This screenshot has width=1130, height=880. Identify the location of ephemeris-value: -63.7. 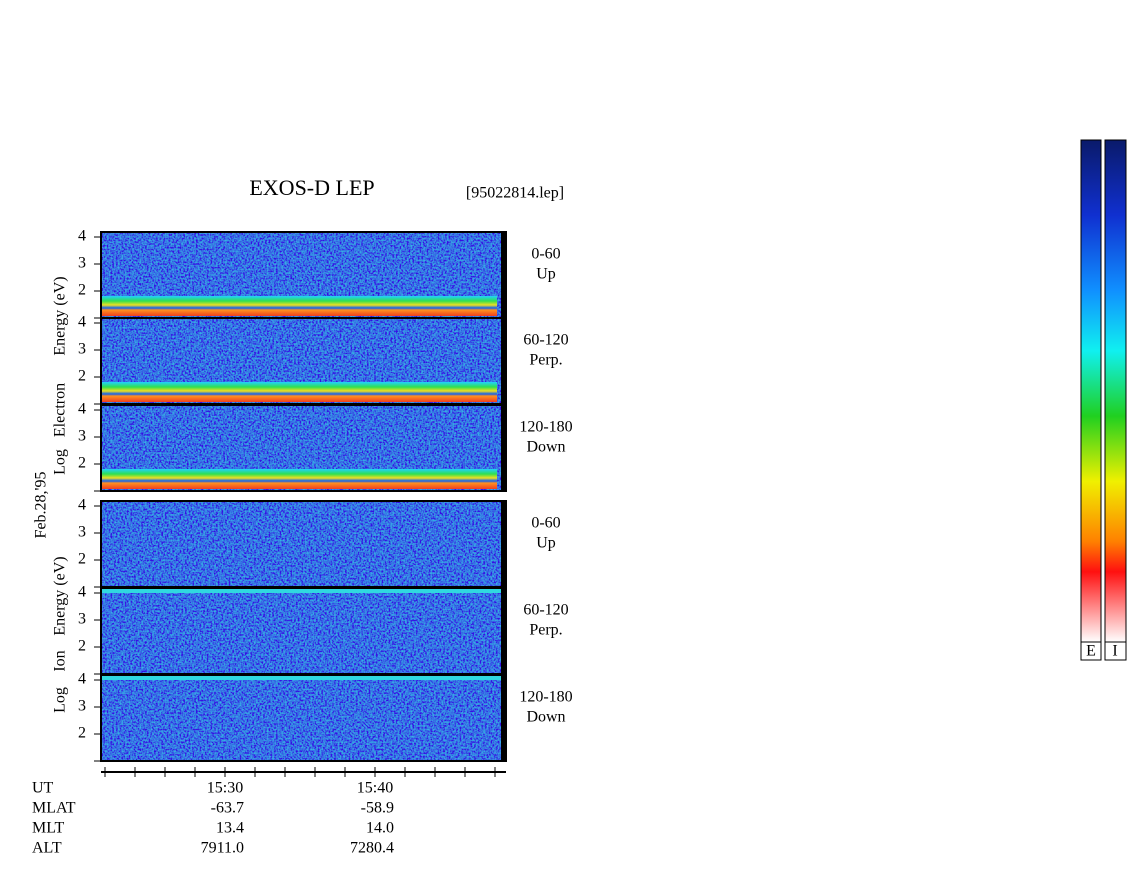
(227, 808).